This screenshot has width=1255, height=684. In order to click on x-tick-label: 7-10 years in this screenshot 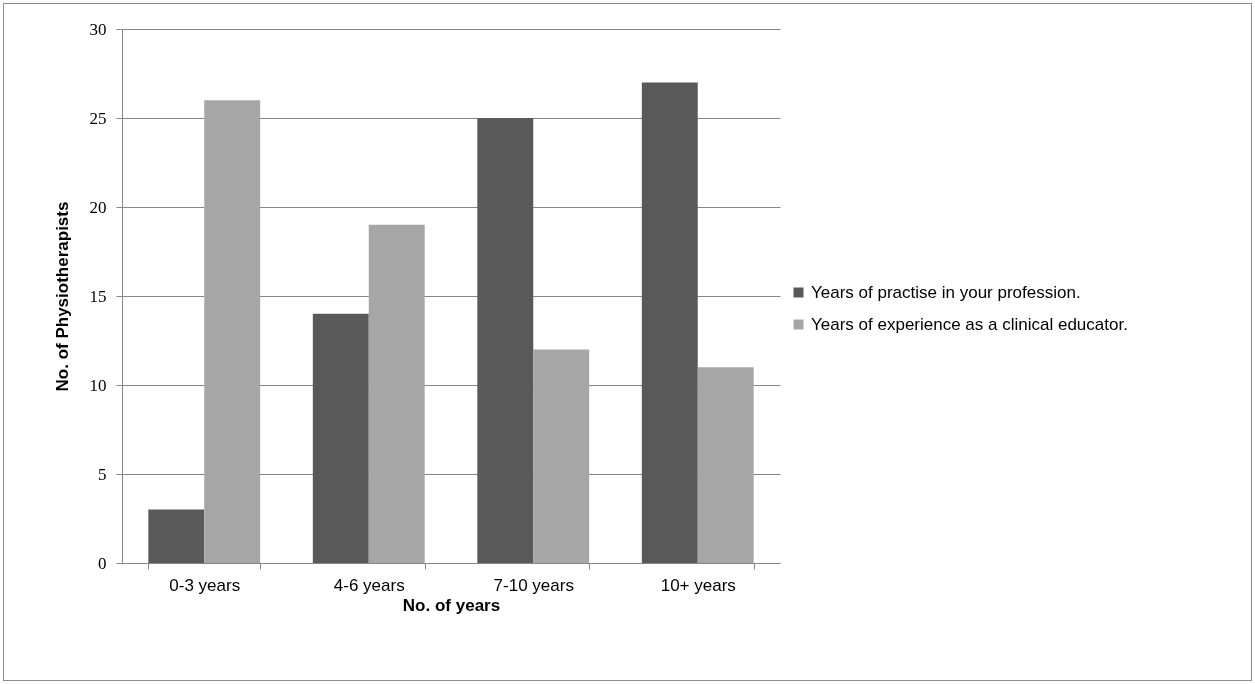, I will do `click(533, 585)`.